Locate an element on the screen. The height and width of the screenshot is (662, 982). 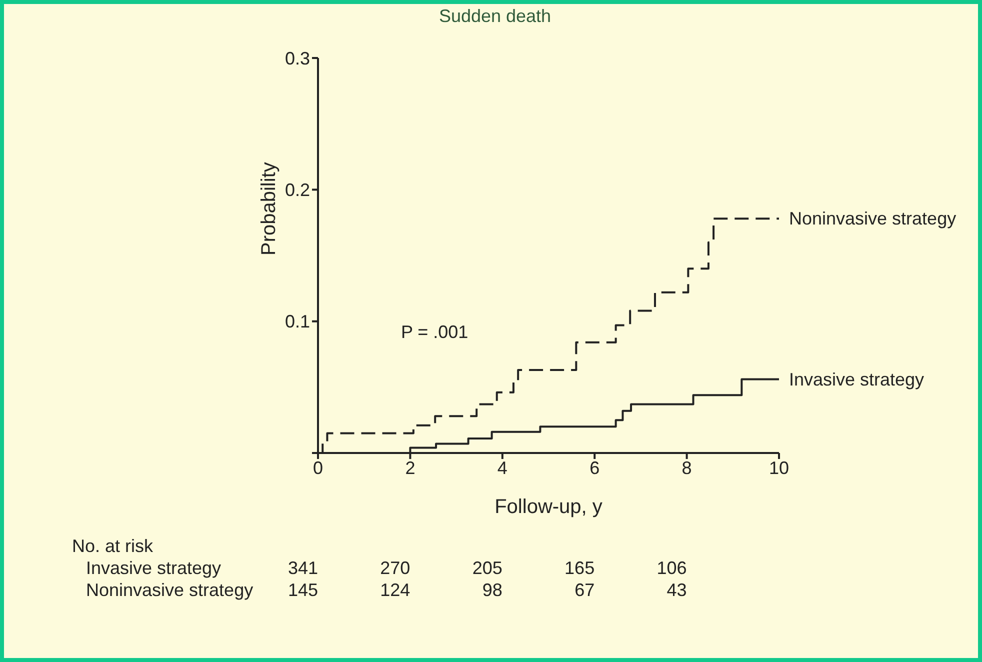
x-tick-label: 6 is located at coordinates (595, 468).